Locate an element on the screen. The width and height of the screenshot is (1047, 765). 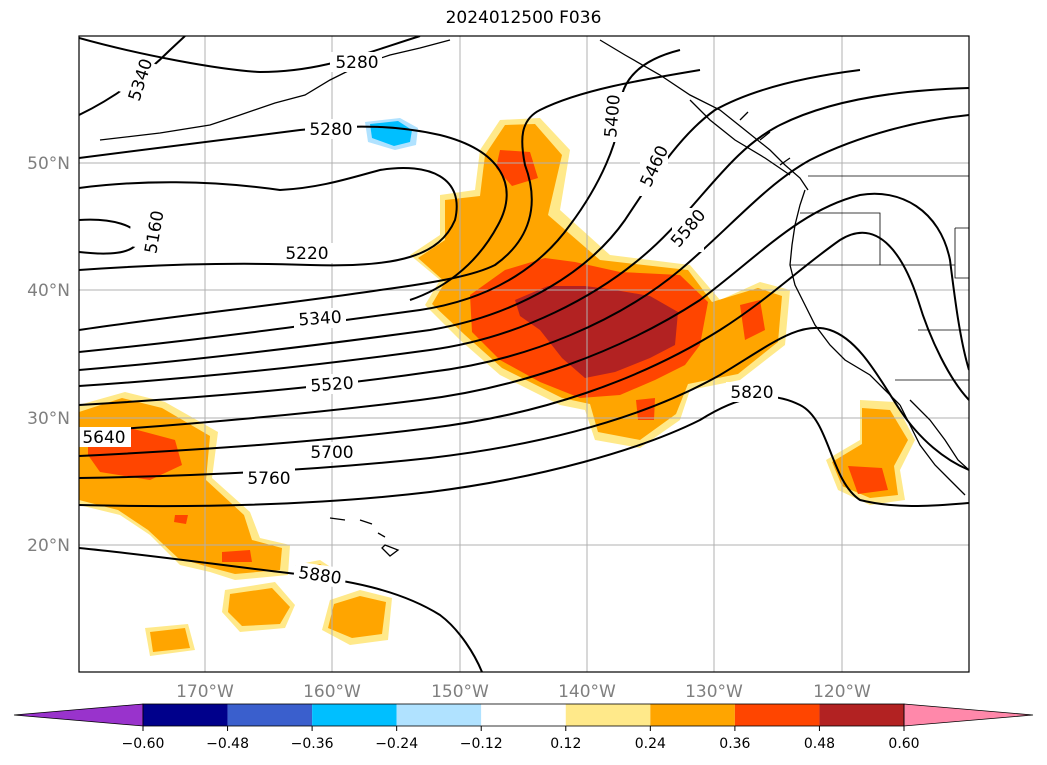
shade-small-3-orange is located at coordinates (170, 640).